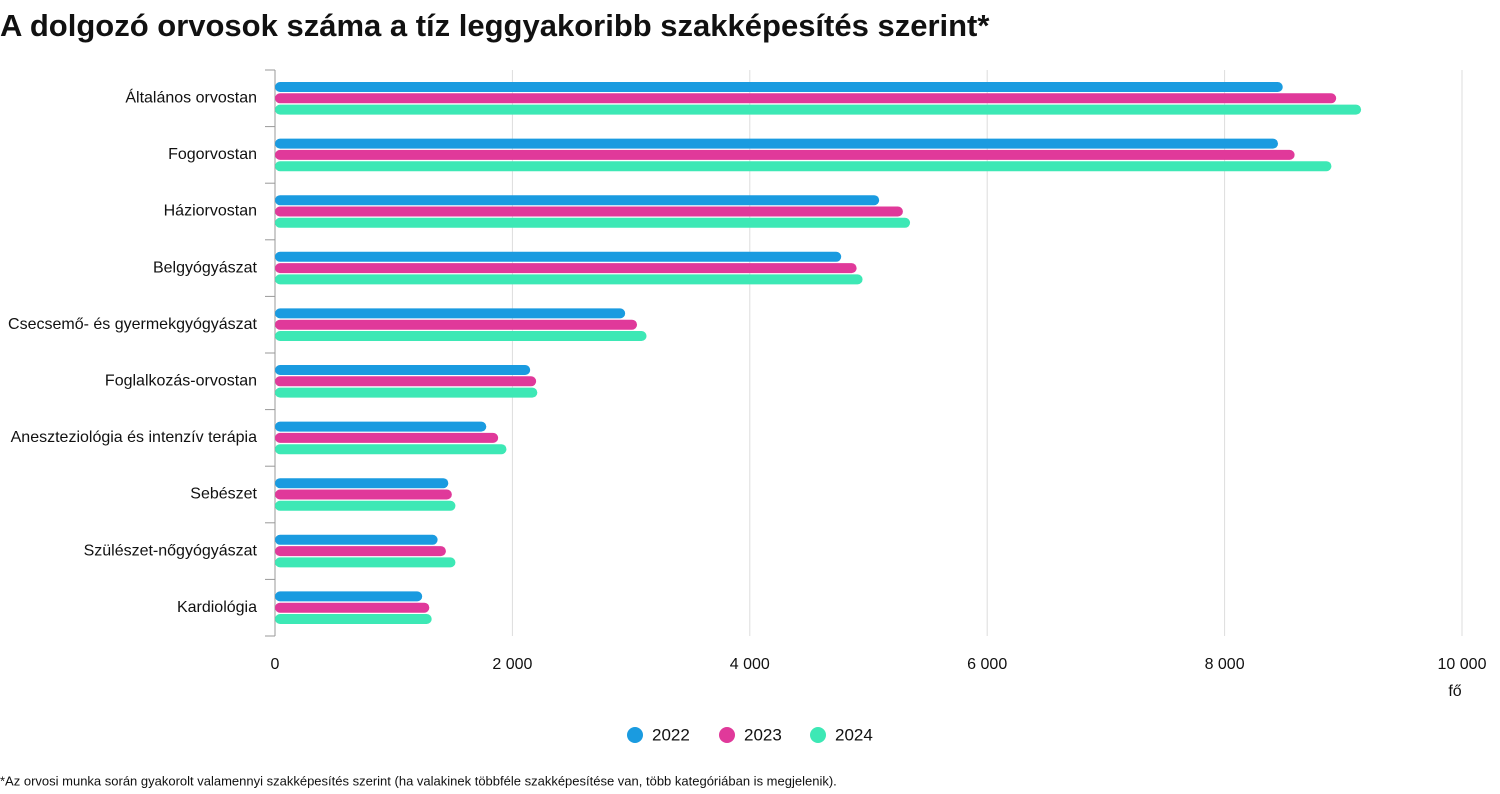 This screenshot has width=1500, height=794. What do you see at coordinates (134, 437) in the screenshot?
I see `y-tick-label: Aneszteziológia és intenzív terápia` at bounding box center [134, 437].